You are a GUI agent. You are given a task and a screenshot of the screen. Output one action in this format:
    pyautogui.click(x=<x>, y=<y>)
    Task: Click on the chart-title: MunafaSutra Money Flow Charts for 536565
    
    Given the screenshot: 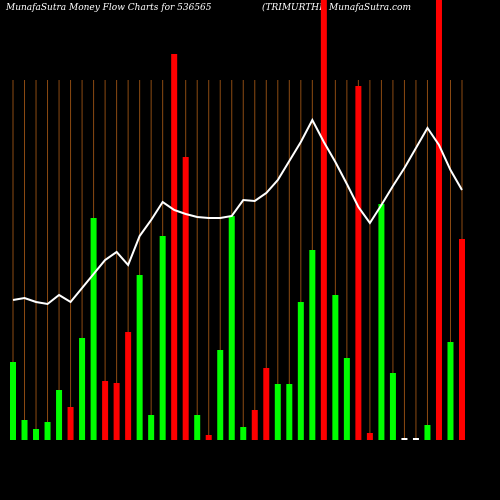 What is the action you would take?
    pyautogui.click(x=108, y=8)
    